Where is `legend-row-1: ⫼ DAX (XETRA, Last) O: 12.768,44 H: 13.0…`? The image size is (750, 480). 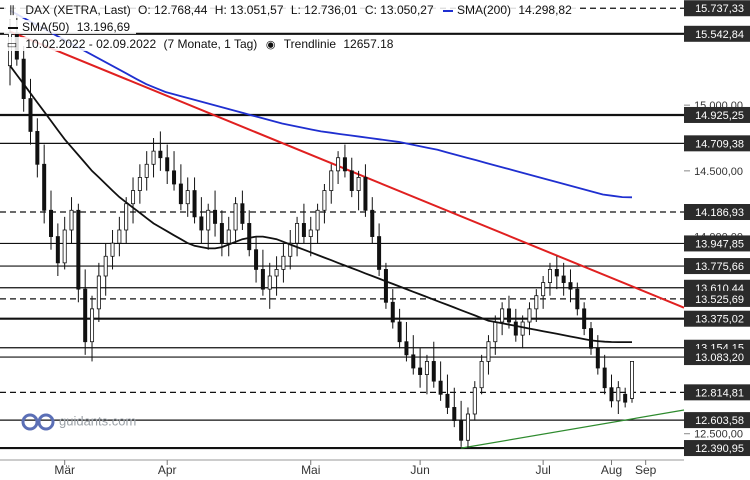 legend-row-1: ⫼ DAX (XETRA, Last) O: 12.768,44 H: 13.0… is located at coordinates (291, 10).